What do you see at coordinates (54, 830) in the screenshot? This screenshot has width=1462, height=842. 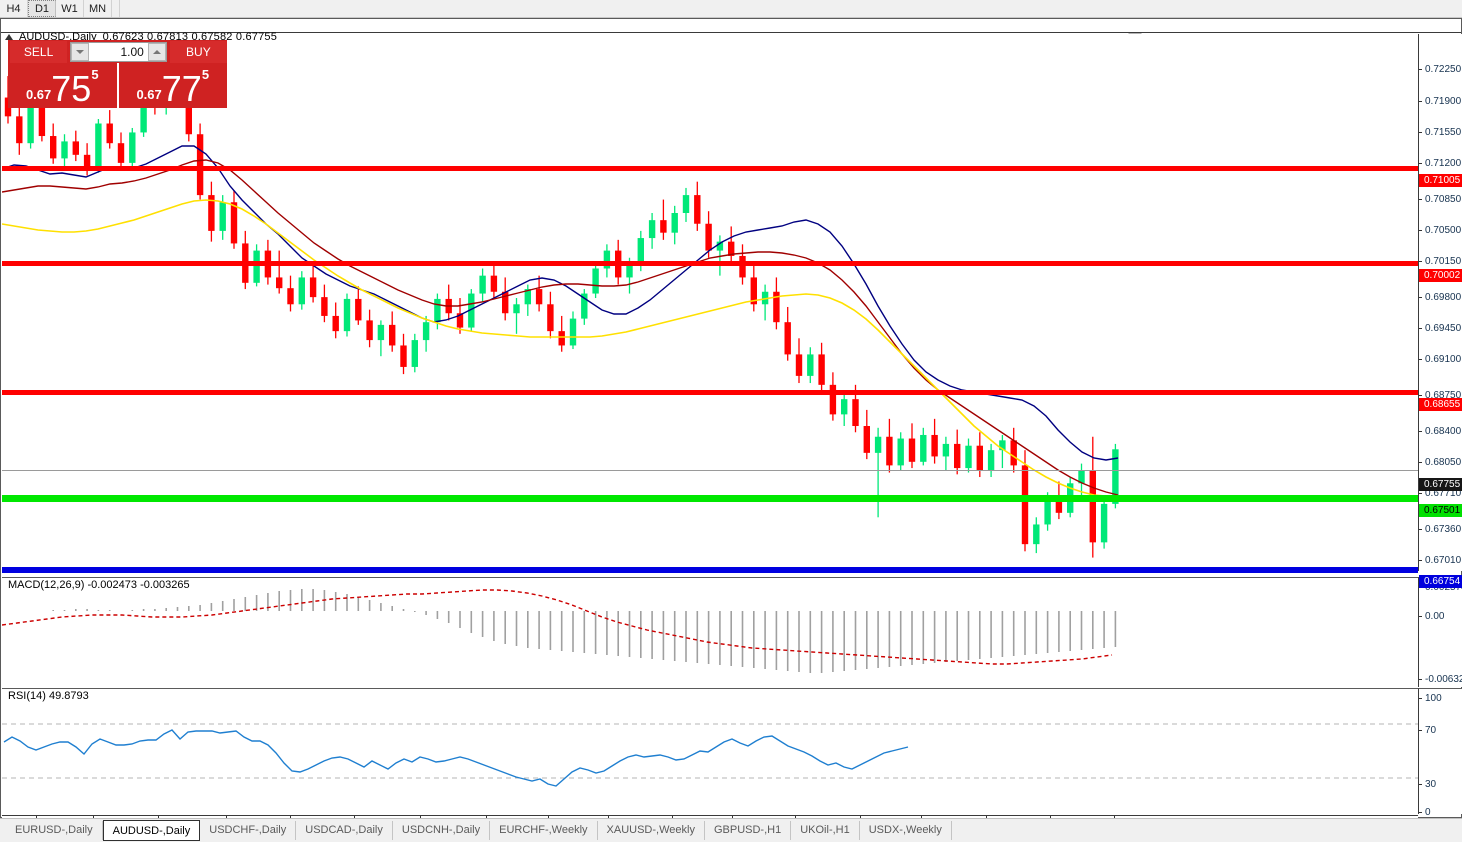 I see `symbol-tab-eurusd: EURUSD-,Daily` at bounding box center [54, 830].